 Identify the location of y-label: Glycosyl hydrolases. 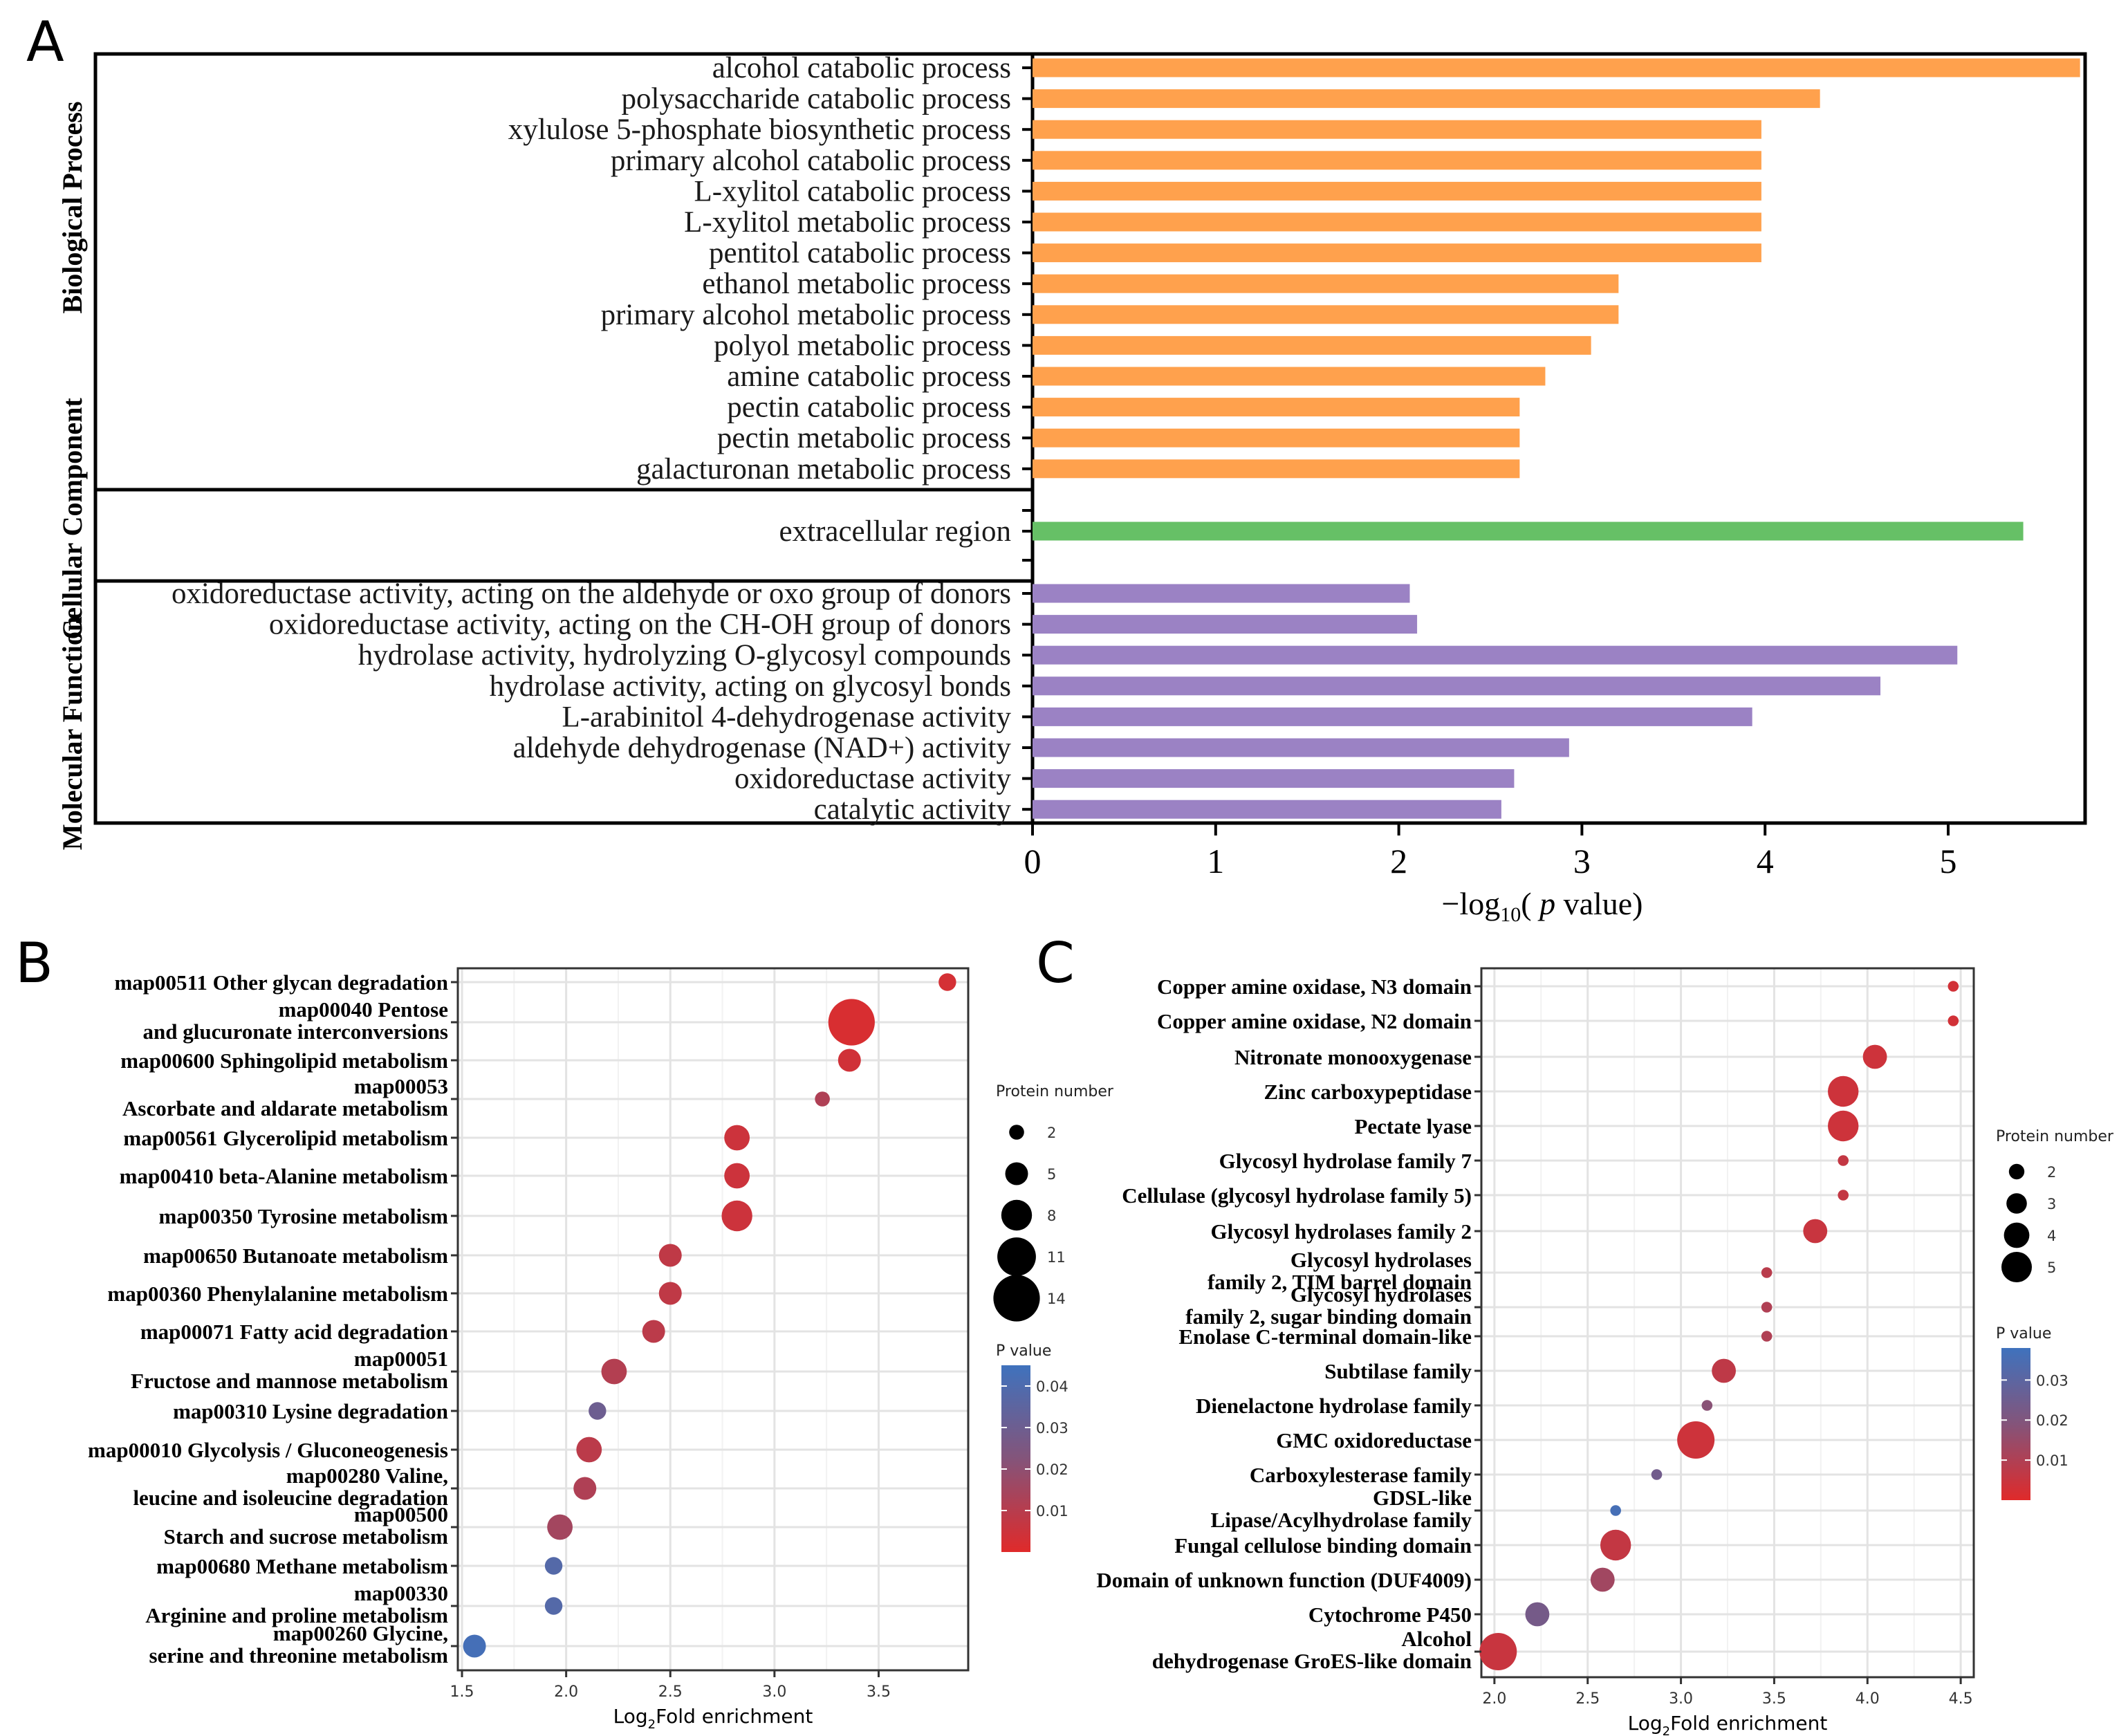
(1381, 1260).